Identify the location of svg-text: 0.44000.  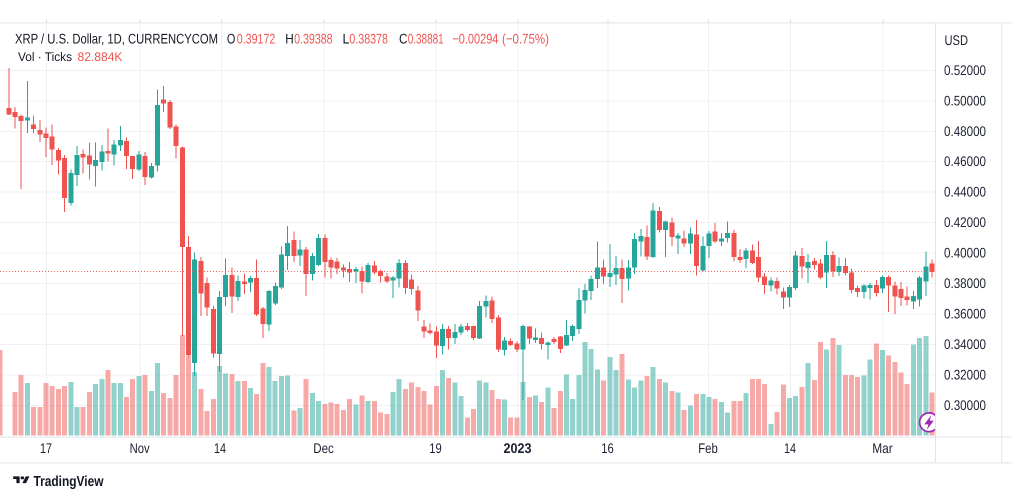
(965, 192).